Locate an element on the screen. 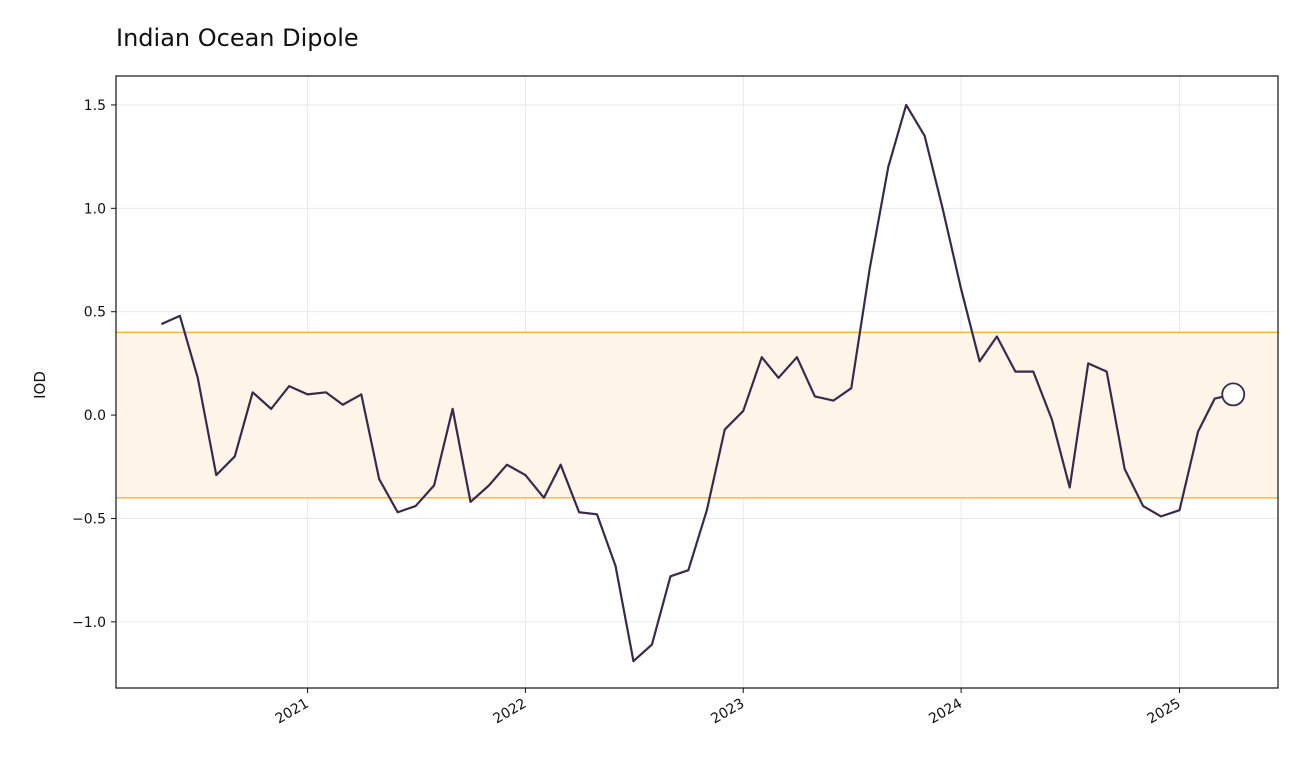 This screenshot has width=1307, height=775. last-point-marker is located at coordinates (1233, 394).